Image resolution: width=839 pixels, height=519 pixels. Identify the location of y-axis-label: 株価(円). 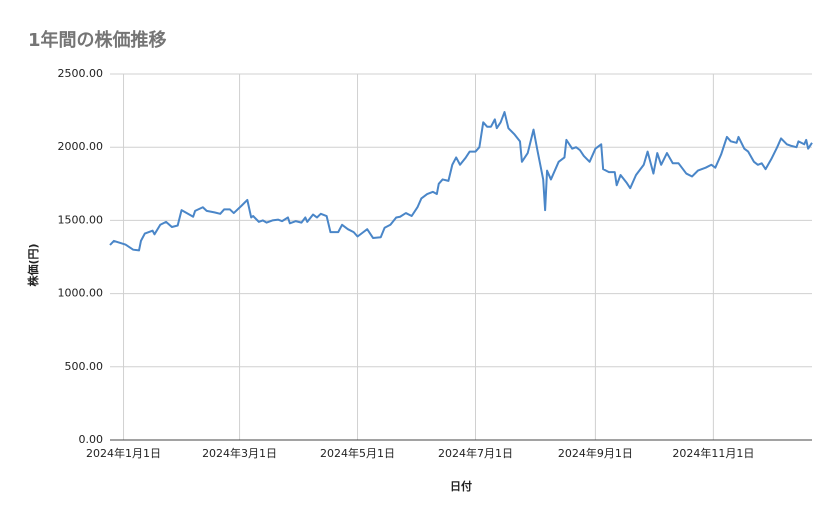
(33, 264).